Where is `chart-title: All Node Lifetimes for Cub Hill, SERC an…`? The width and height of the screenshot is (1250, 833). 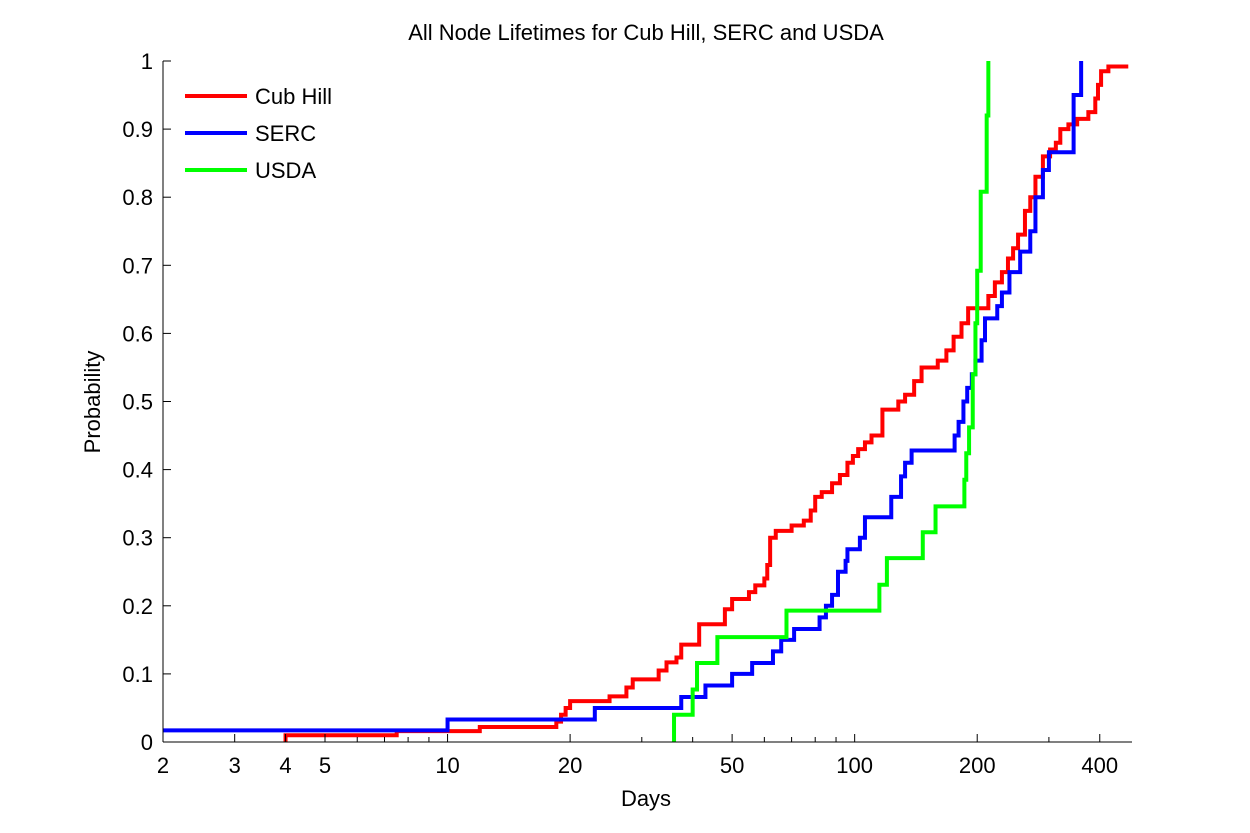
chart-title: All Node Lifetimes for Cub Hill, SERC an… is located at coordinates (646, 32).